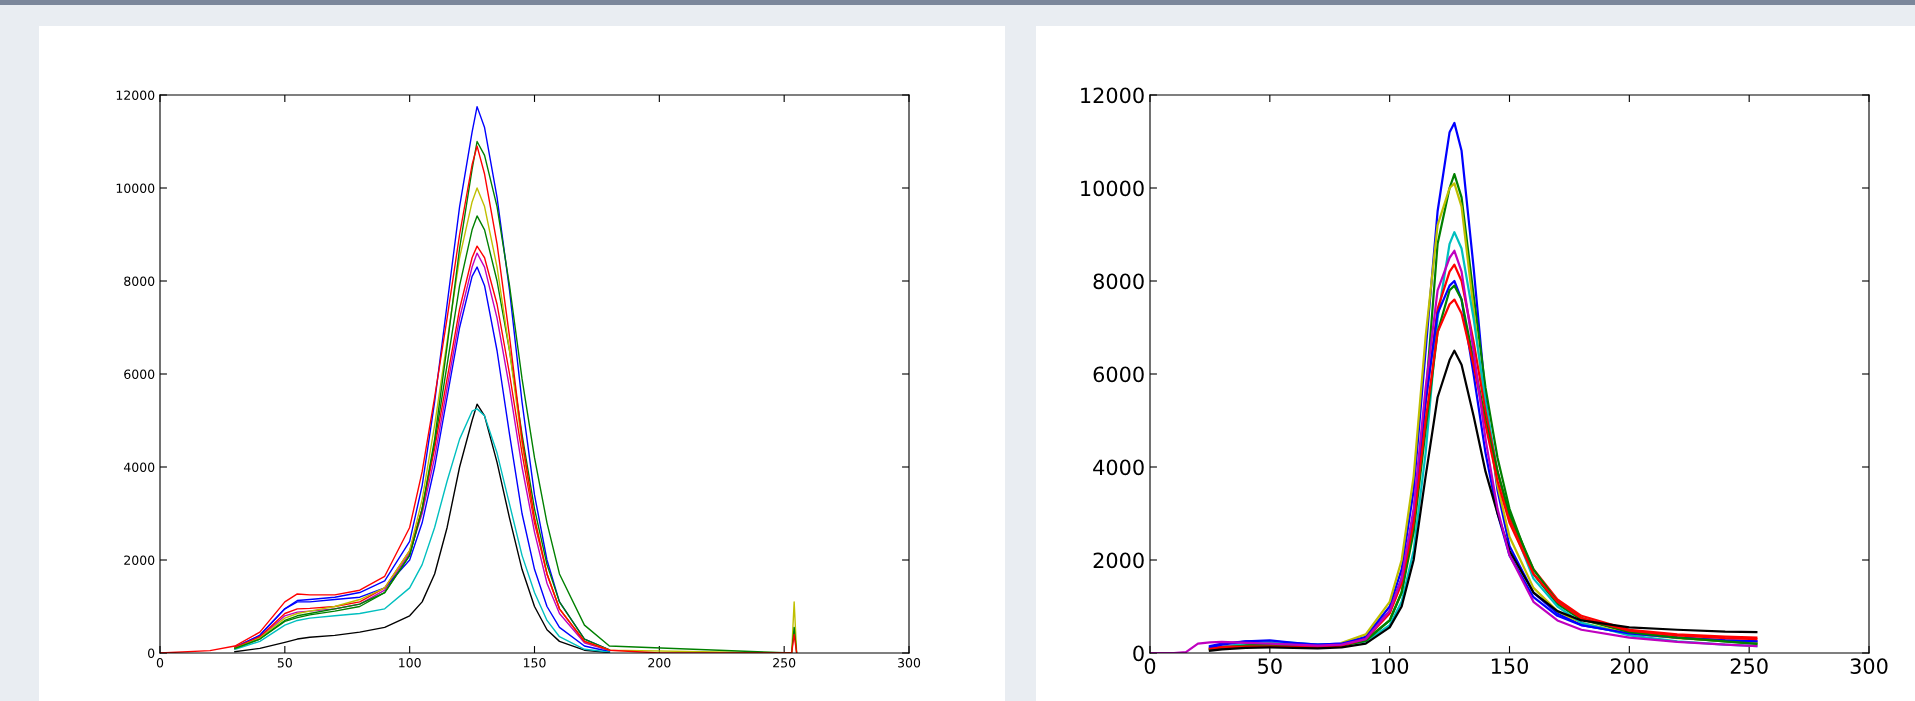 Image resolution: width=1915 pixels, height=701 pixels. Describe the element at coordinates (151, 653) in the screenshot. I see `y-tick-label: 0` at that location.